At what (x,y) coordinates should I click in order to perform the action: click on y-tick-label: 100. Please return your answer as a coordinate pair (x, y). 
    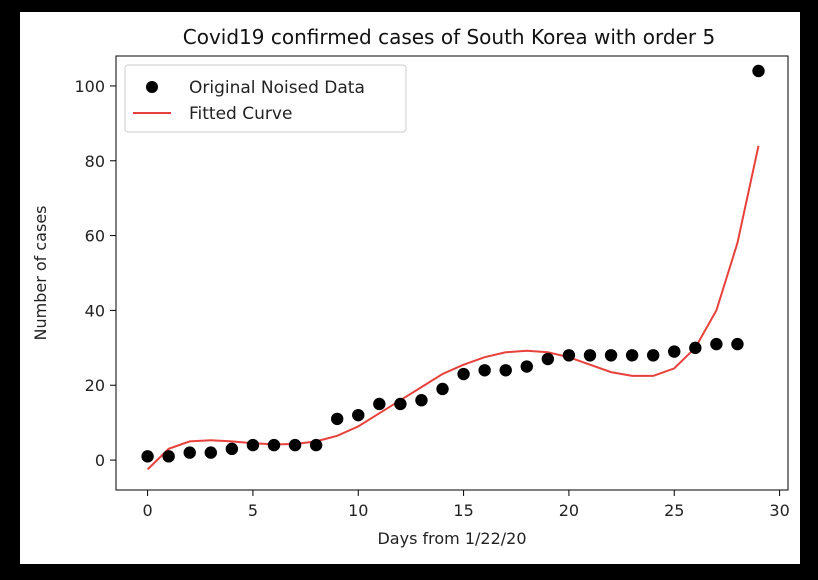
    Looking at the image, I should click on (89, 86).